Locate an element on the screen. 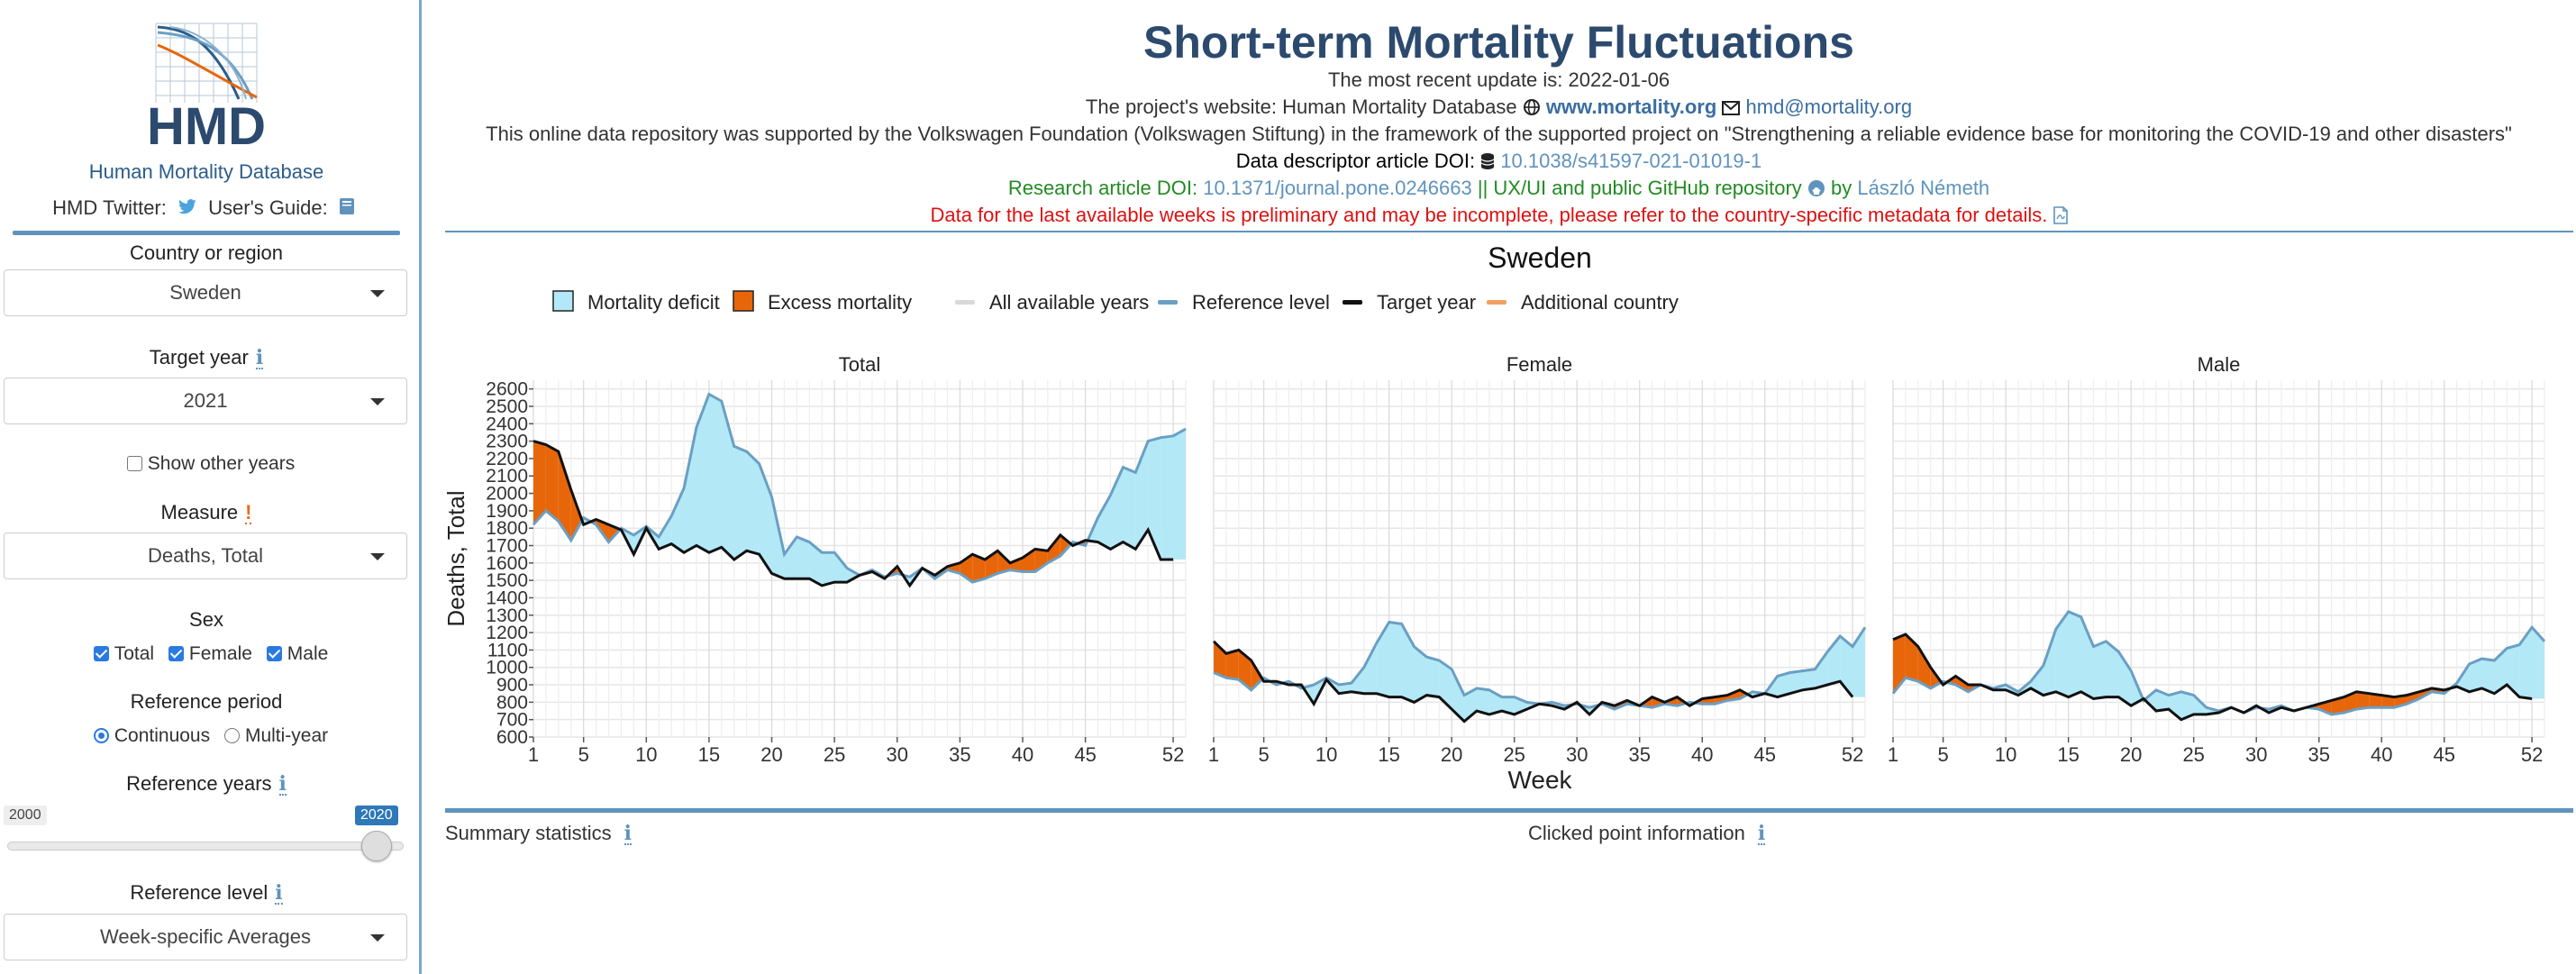 This screenshot has height=974, width=2576. ref-multiyear-radio is located at coordinates (231, 735).